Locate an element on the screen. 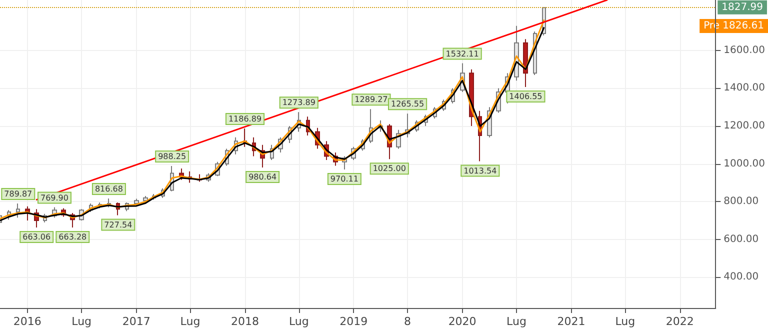 This screenshot has width=768, height=328. annotation: 727.54 is located at coordinates (118, 225).